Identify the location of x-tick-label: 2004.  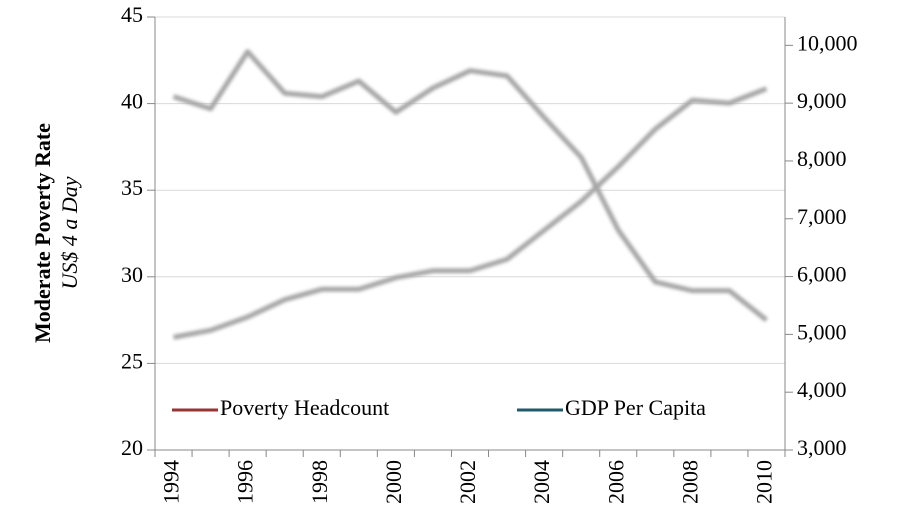
(541, 482).